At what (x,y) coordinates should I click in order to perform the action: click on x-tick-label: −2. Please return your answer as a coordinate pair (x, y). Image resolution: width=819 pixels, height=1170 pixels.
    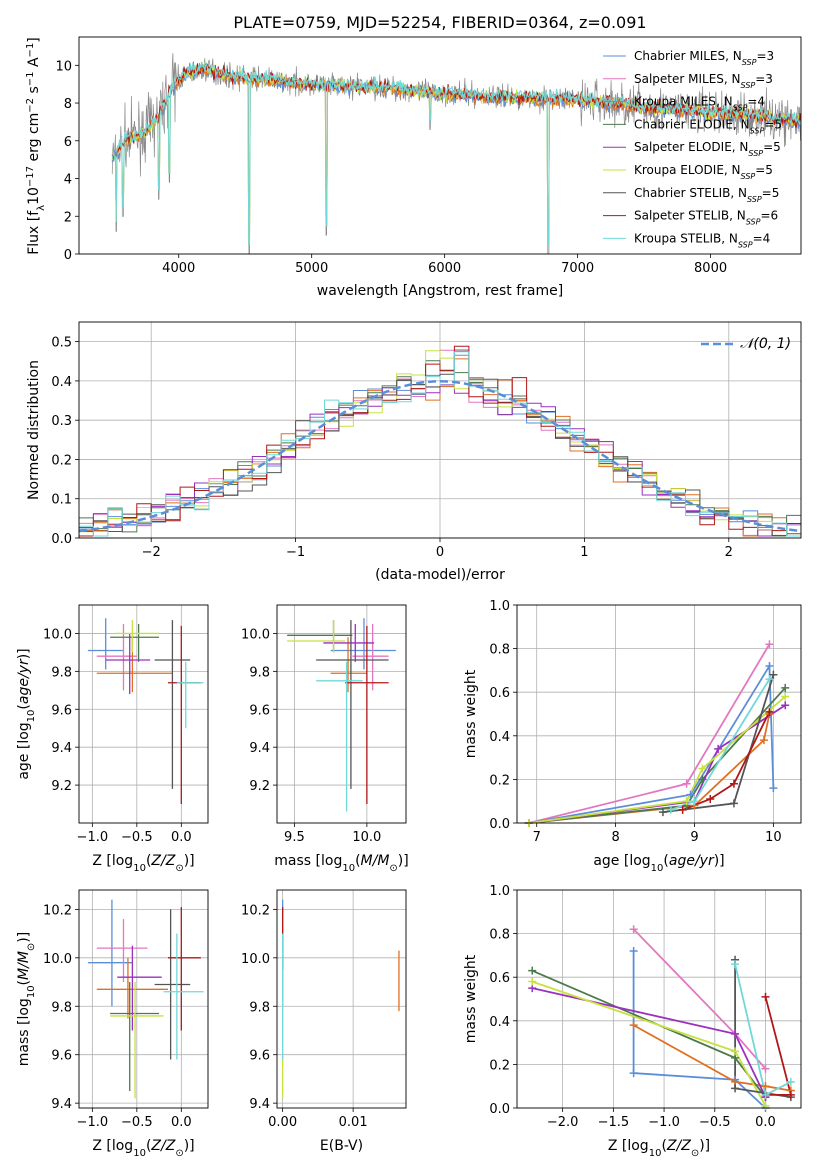
    Looking at the image, I should click on (151, 552).